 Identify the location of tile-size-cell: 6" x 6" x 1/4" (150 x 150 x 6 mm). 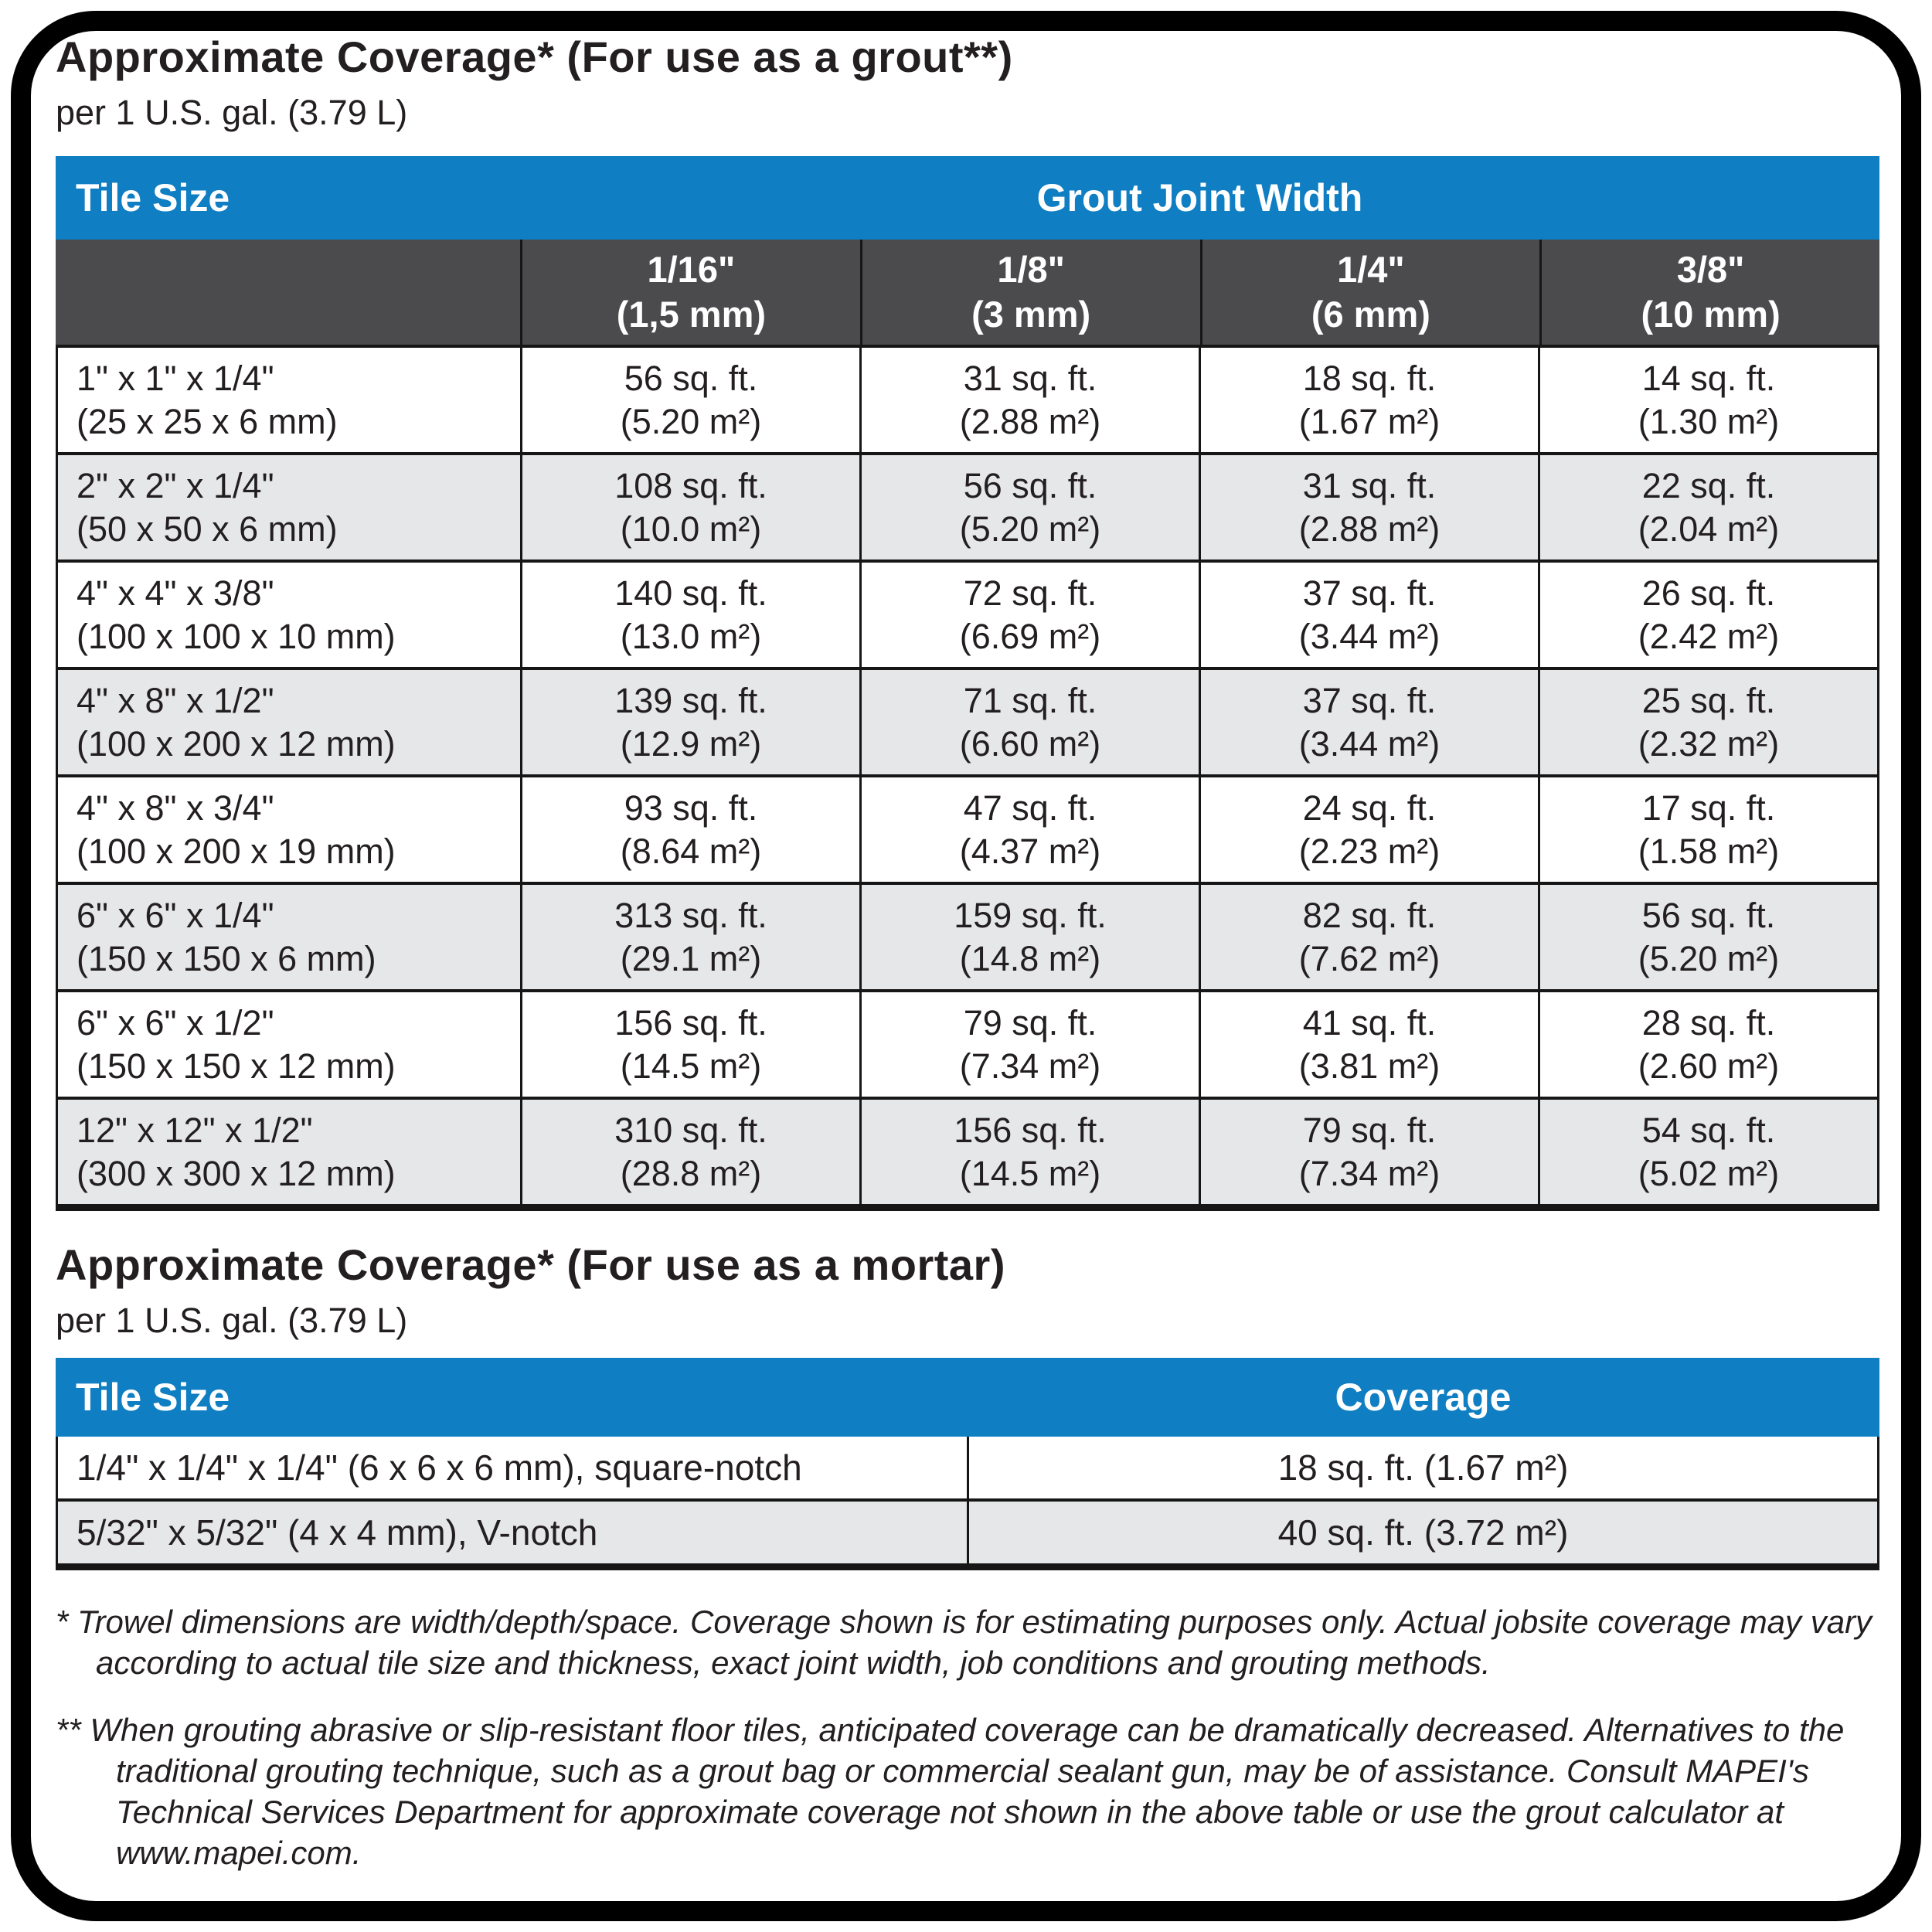
(227, 936).